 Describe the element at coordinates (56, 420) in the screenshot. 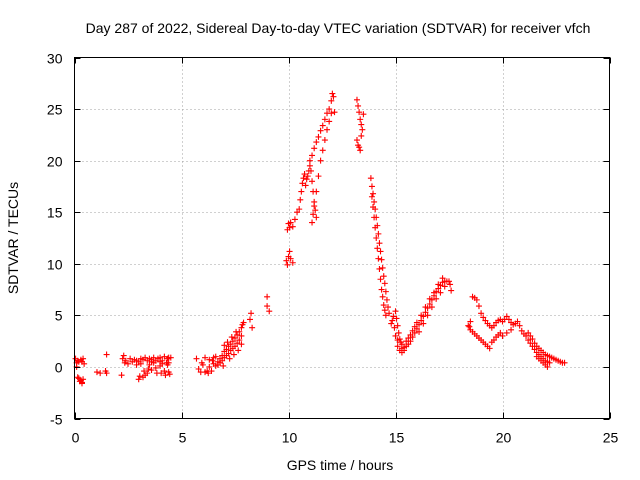

I see `y-tick-label: -5` at that location.